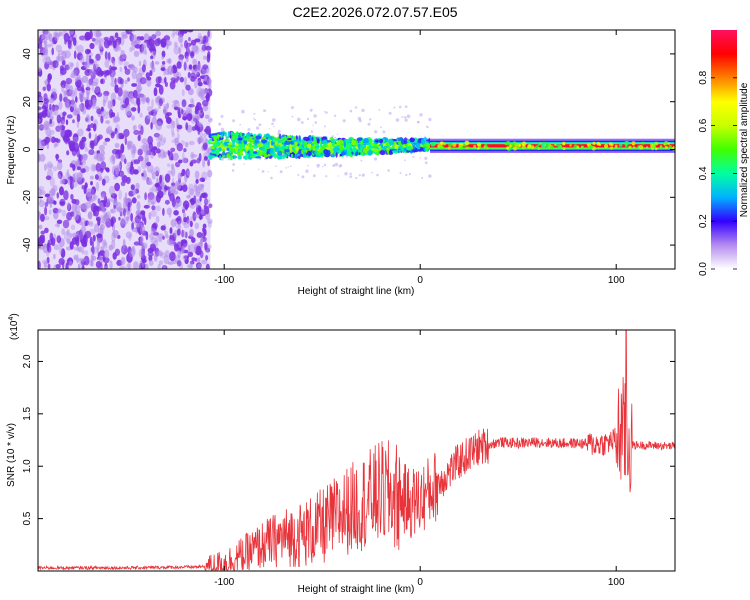 Image resolution: width=750 pixels, height=600 pixels. What do you see at coordinates (356, 291) in the screenshot?
I see `spectrogram-xlabel: Height of straight line (km)` at bounding box center [356, 291].